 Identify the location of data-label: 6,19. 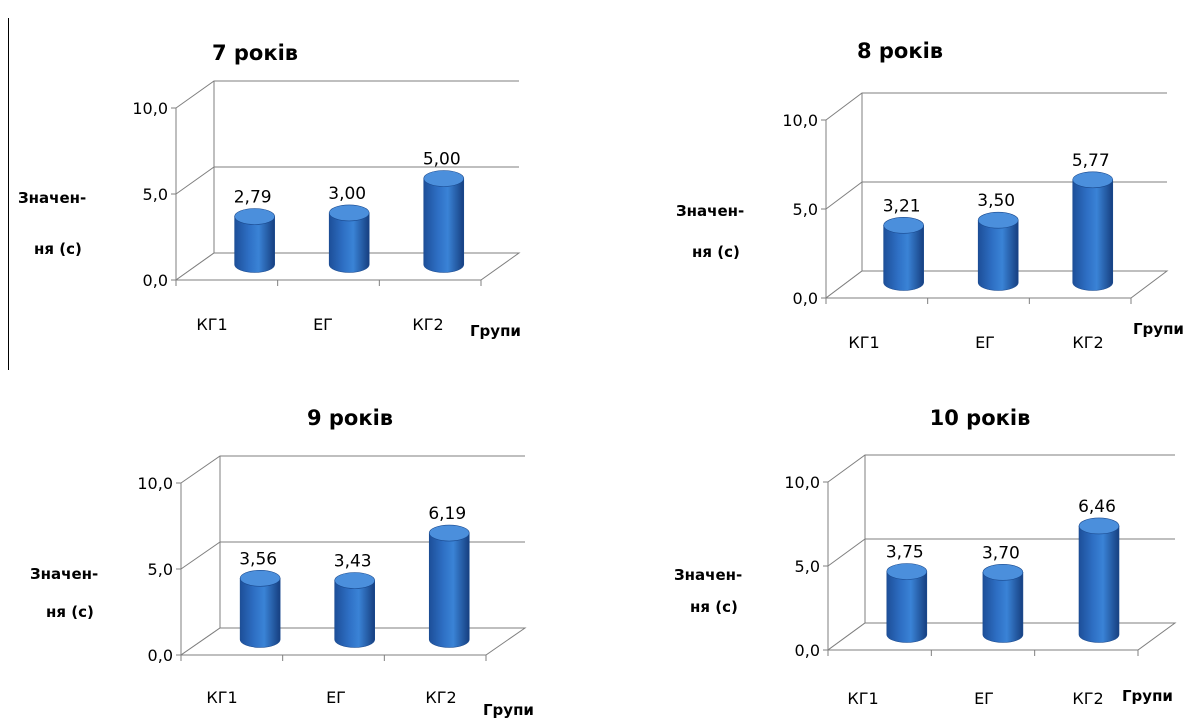
(447, 514).